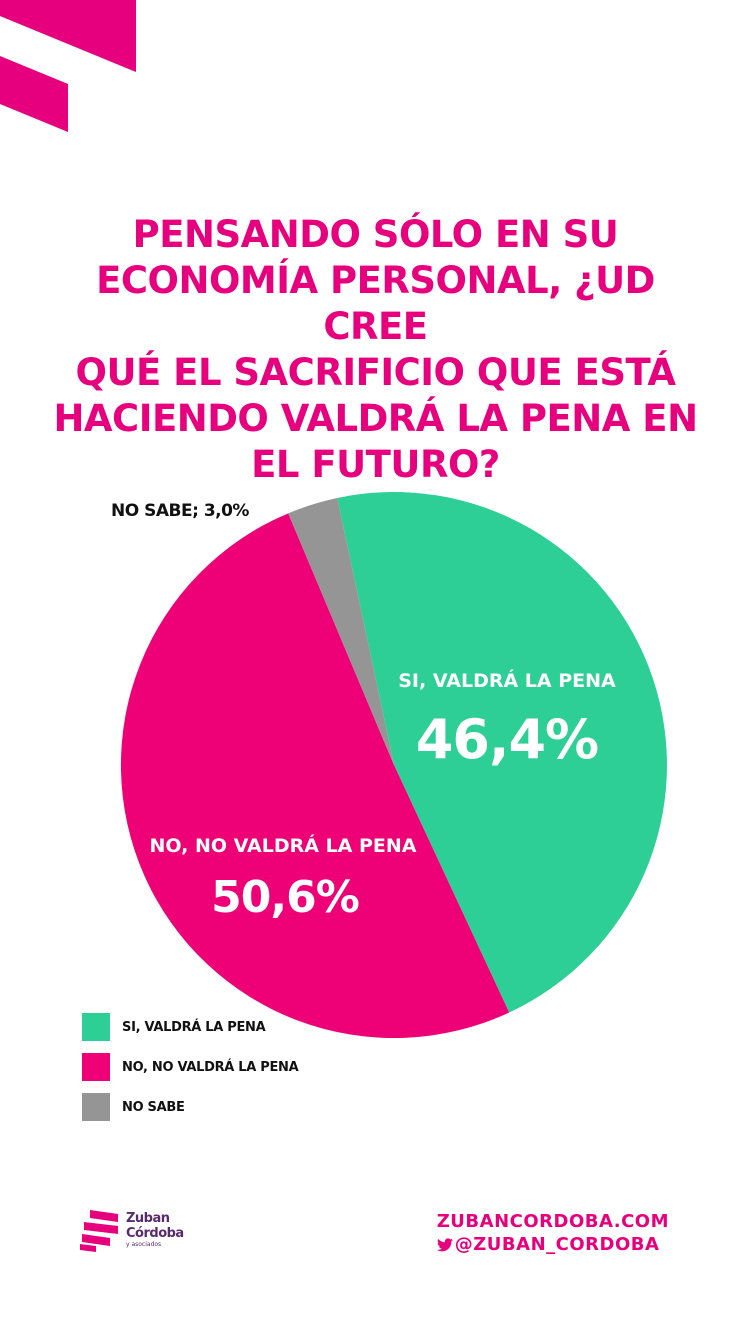 This screenshot has width=751, height=1331. I want to click on legend-item-no: NO, NO VALDRÁ LA PENA, so click(190, 1067).